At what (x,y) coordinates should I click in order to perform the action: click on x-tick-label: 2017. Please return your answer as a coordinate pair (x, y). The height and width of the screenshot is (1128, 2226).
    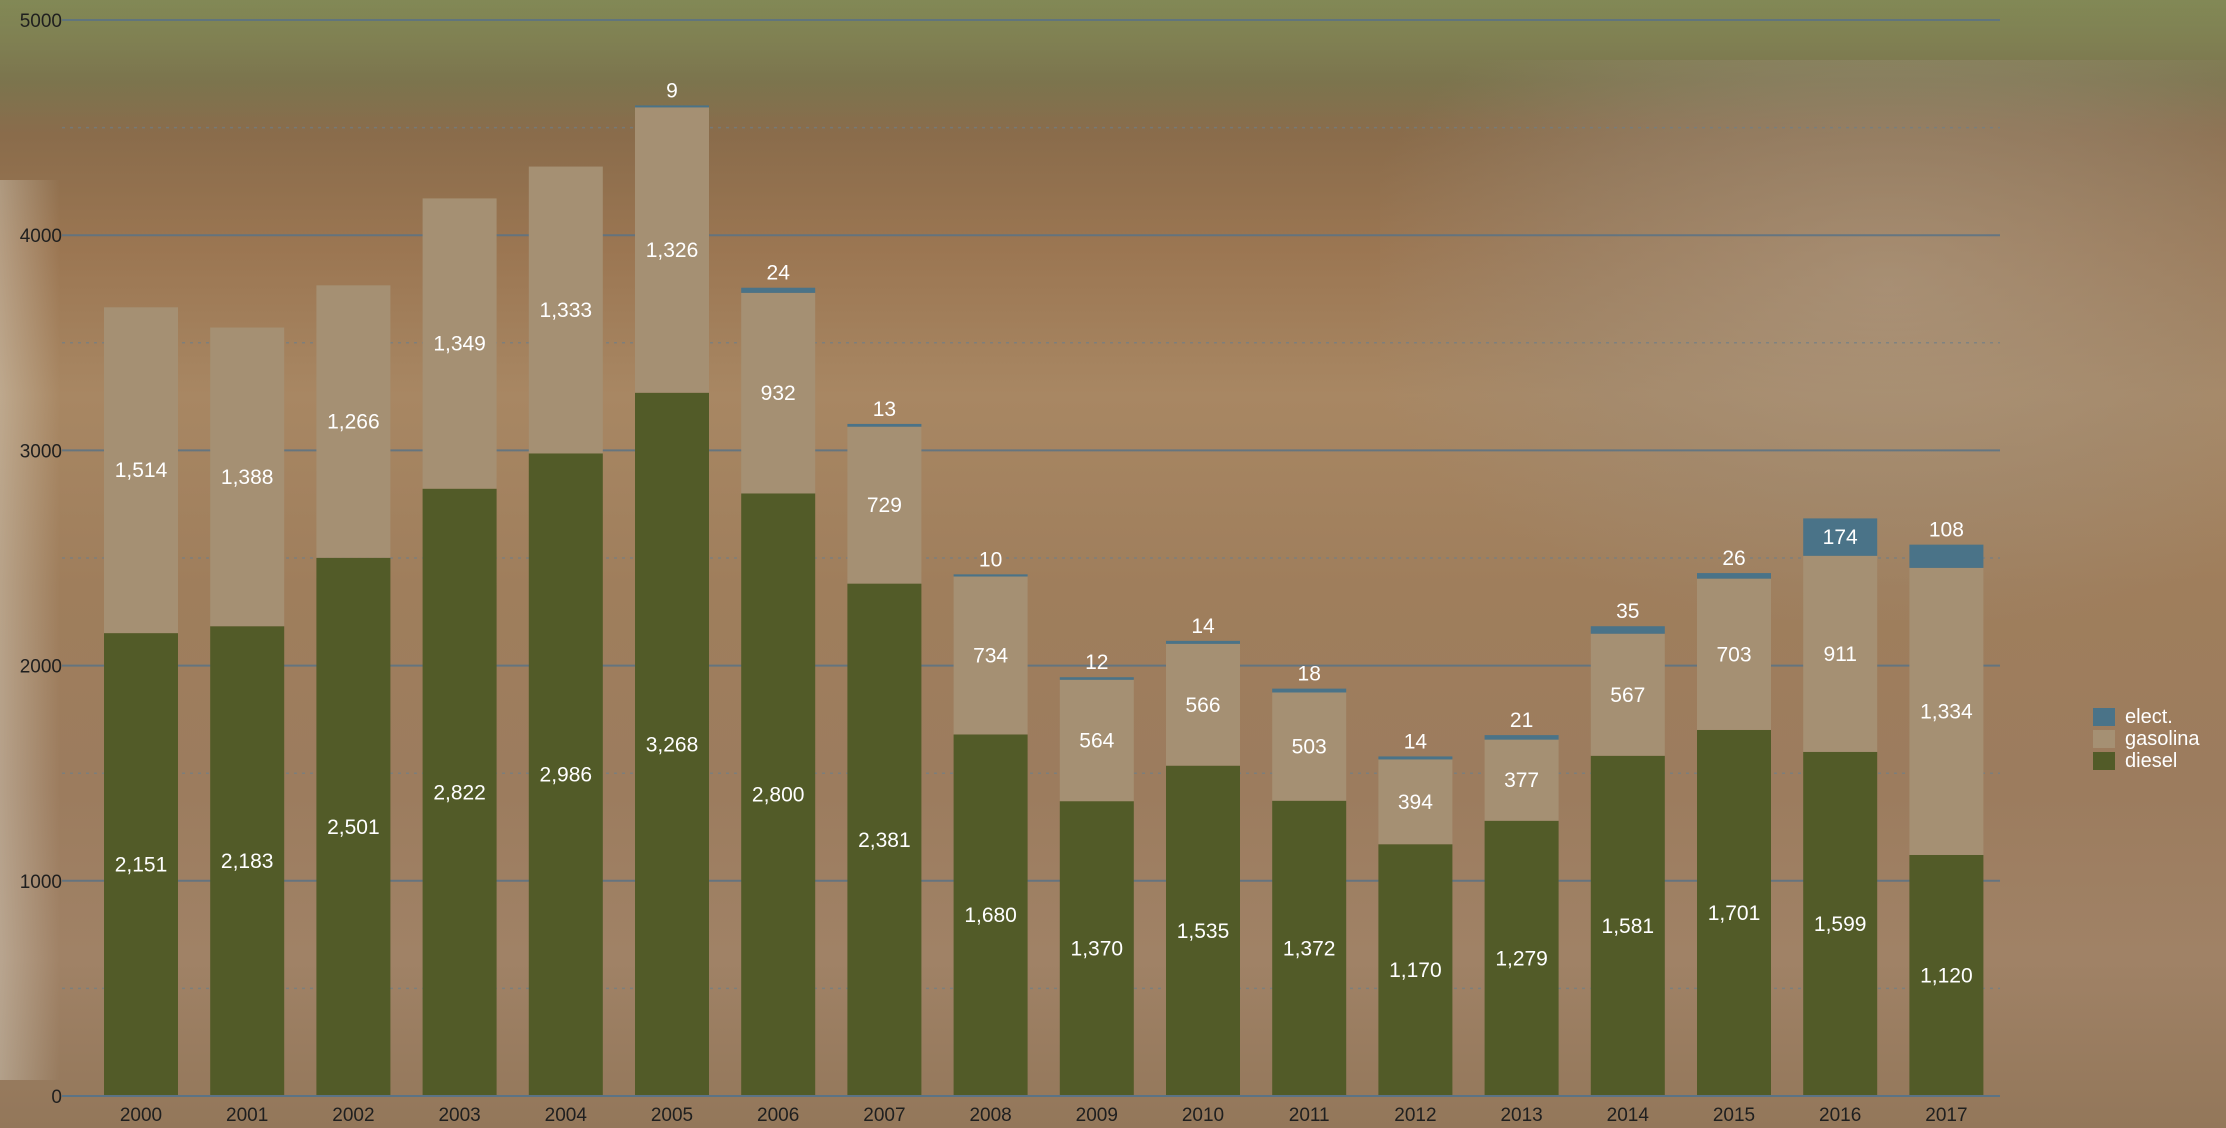
    Looking at the image, I should click on (1946, 1115).